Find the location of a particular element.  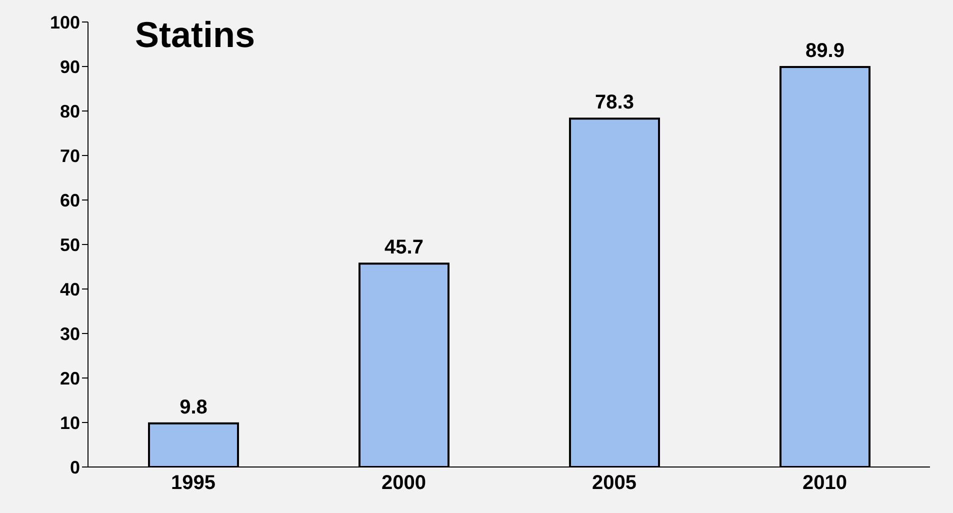

x-tick-label: 1995 is located at coordinates (193, 483).